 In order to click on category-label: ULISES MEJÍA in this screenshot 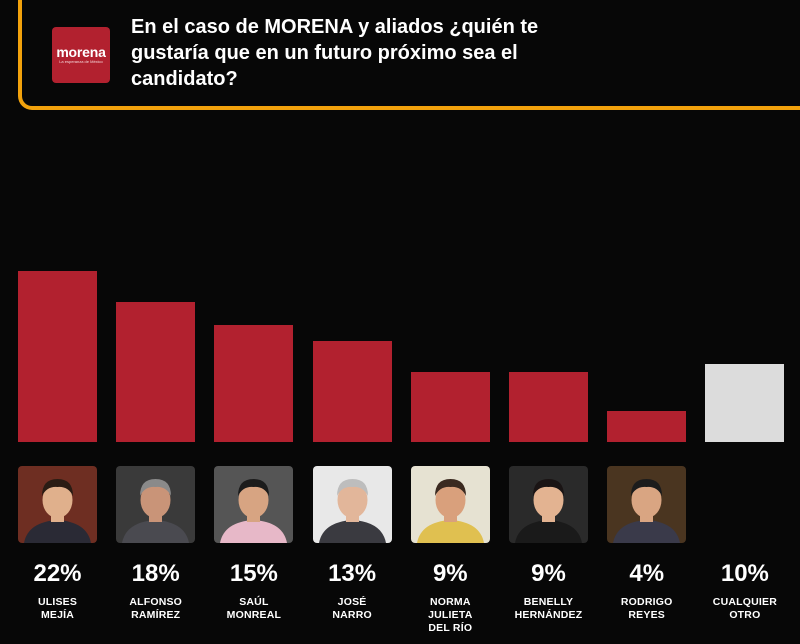, I will do `click(57, 608)`.